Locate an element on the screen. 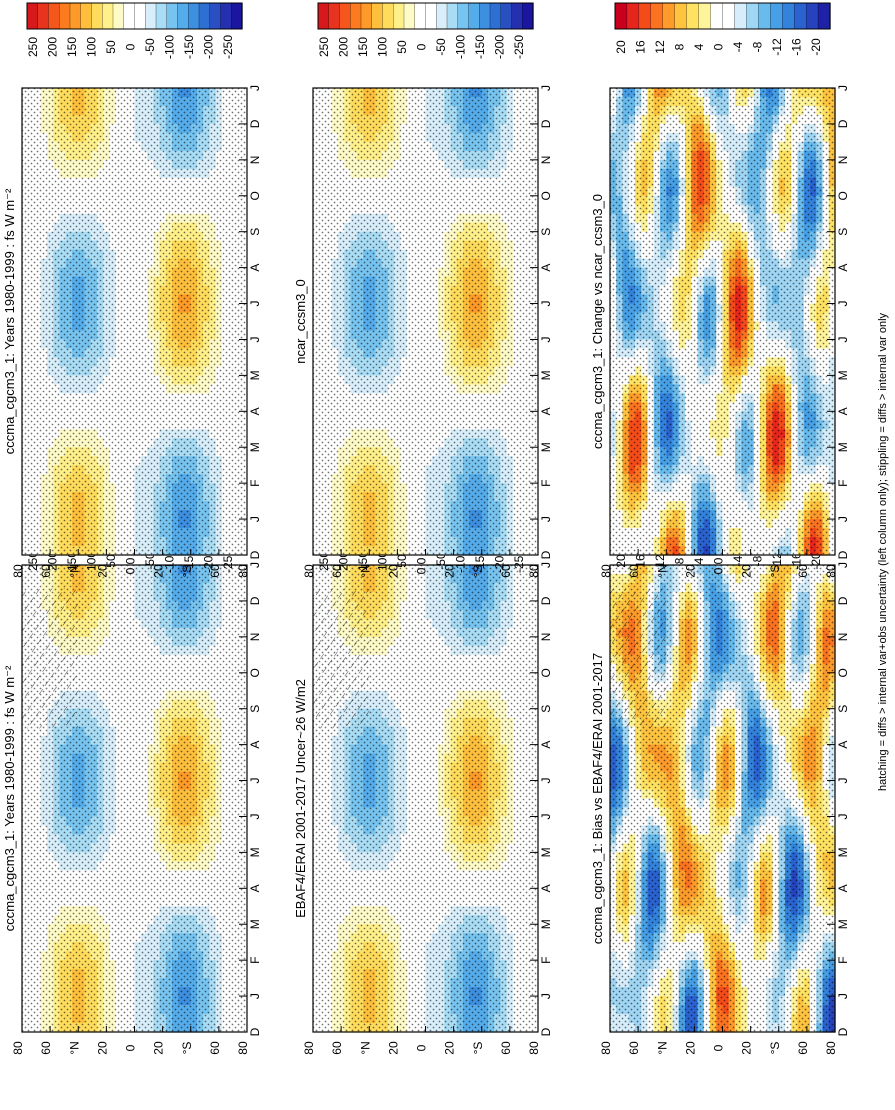  hatching-overlay is located at coordinates (50, 658).